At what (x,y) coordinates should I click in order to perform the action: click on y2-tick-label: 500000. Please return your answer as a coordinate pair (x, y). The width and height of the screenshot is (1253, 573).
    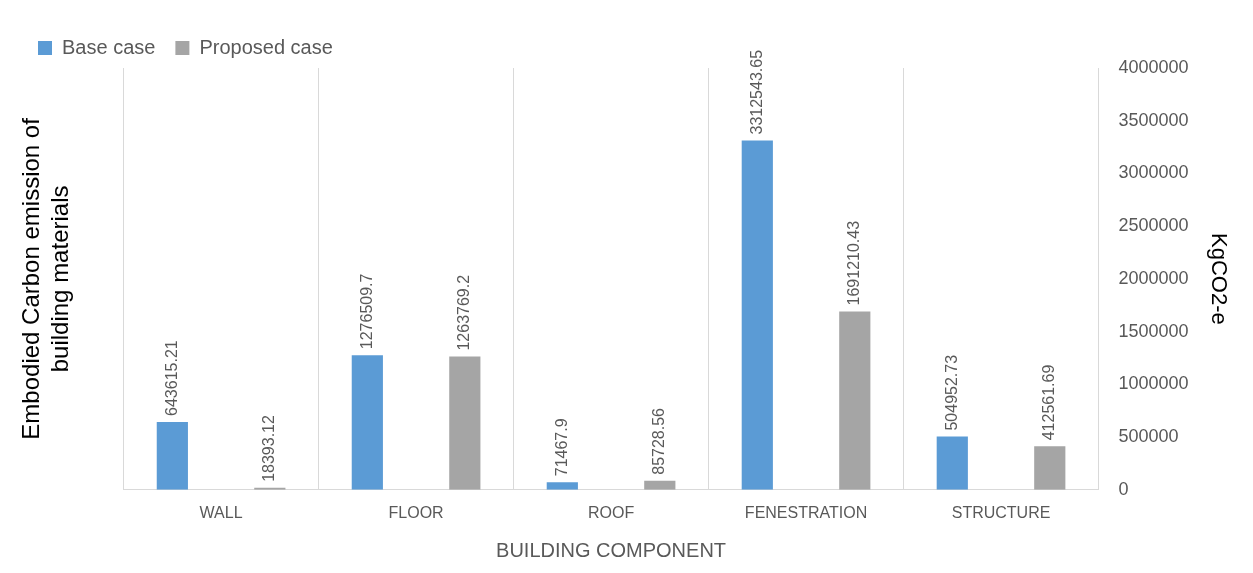
    Looking at the image, I should click on (1148, 436).